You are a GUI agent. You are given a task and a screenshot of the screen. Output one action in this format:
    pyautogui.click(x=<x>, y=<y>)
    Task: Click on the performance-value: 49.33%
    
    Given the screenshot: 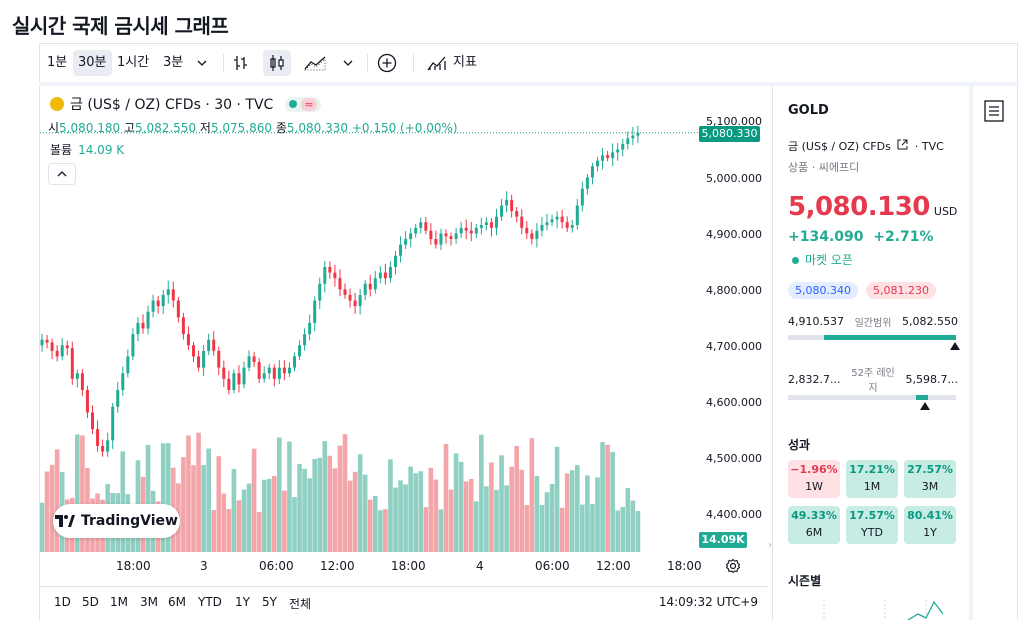 What is the action you would take?
    pyautogui.click(x=814, y=515)
    